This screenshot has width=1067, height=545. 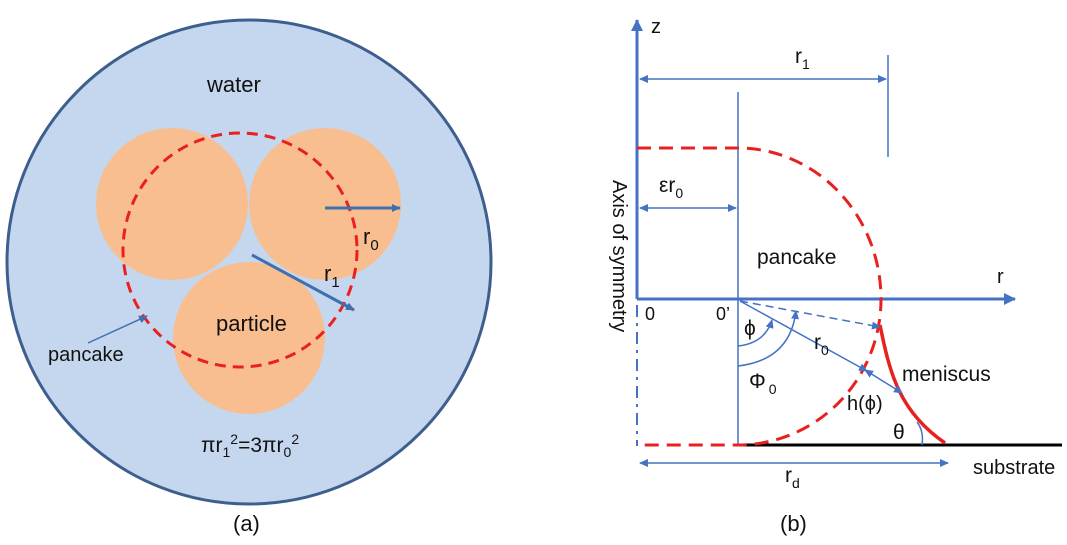 I want to click on pancake-outline, so click(x=240, y=250).